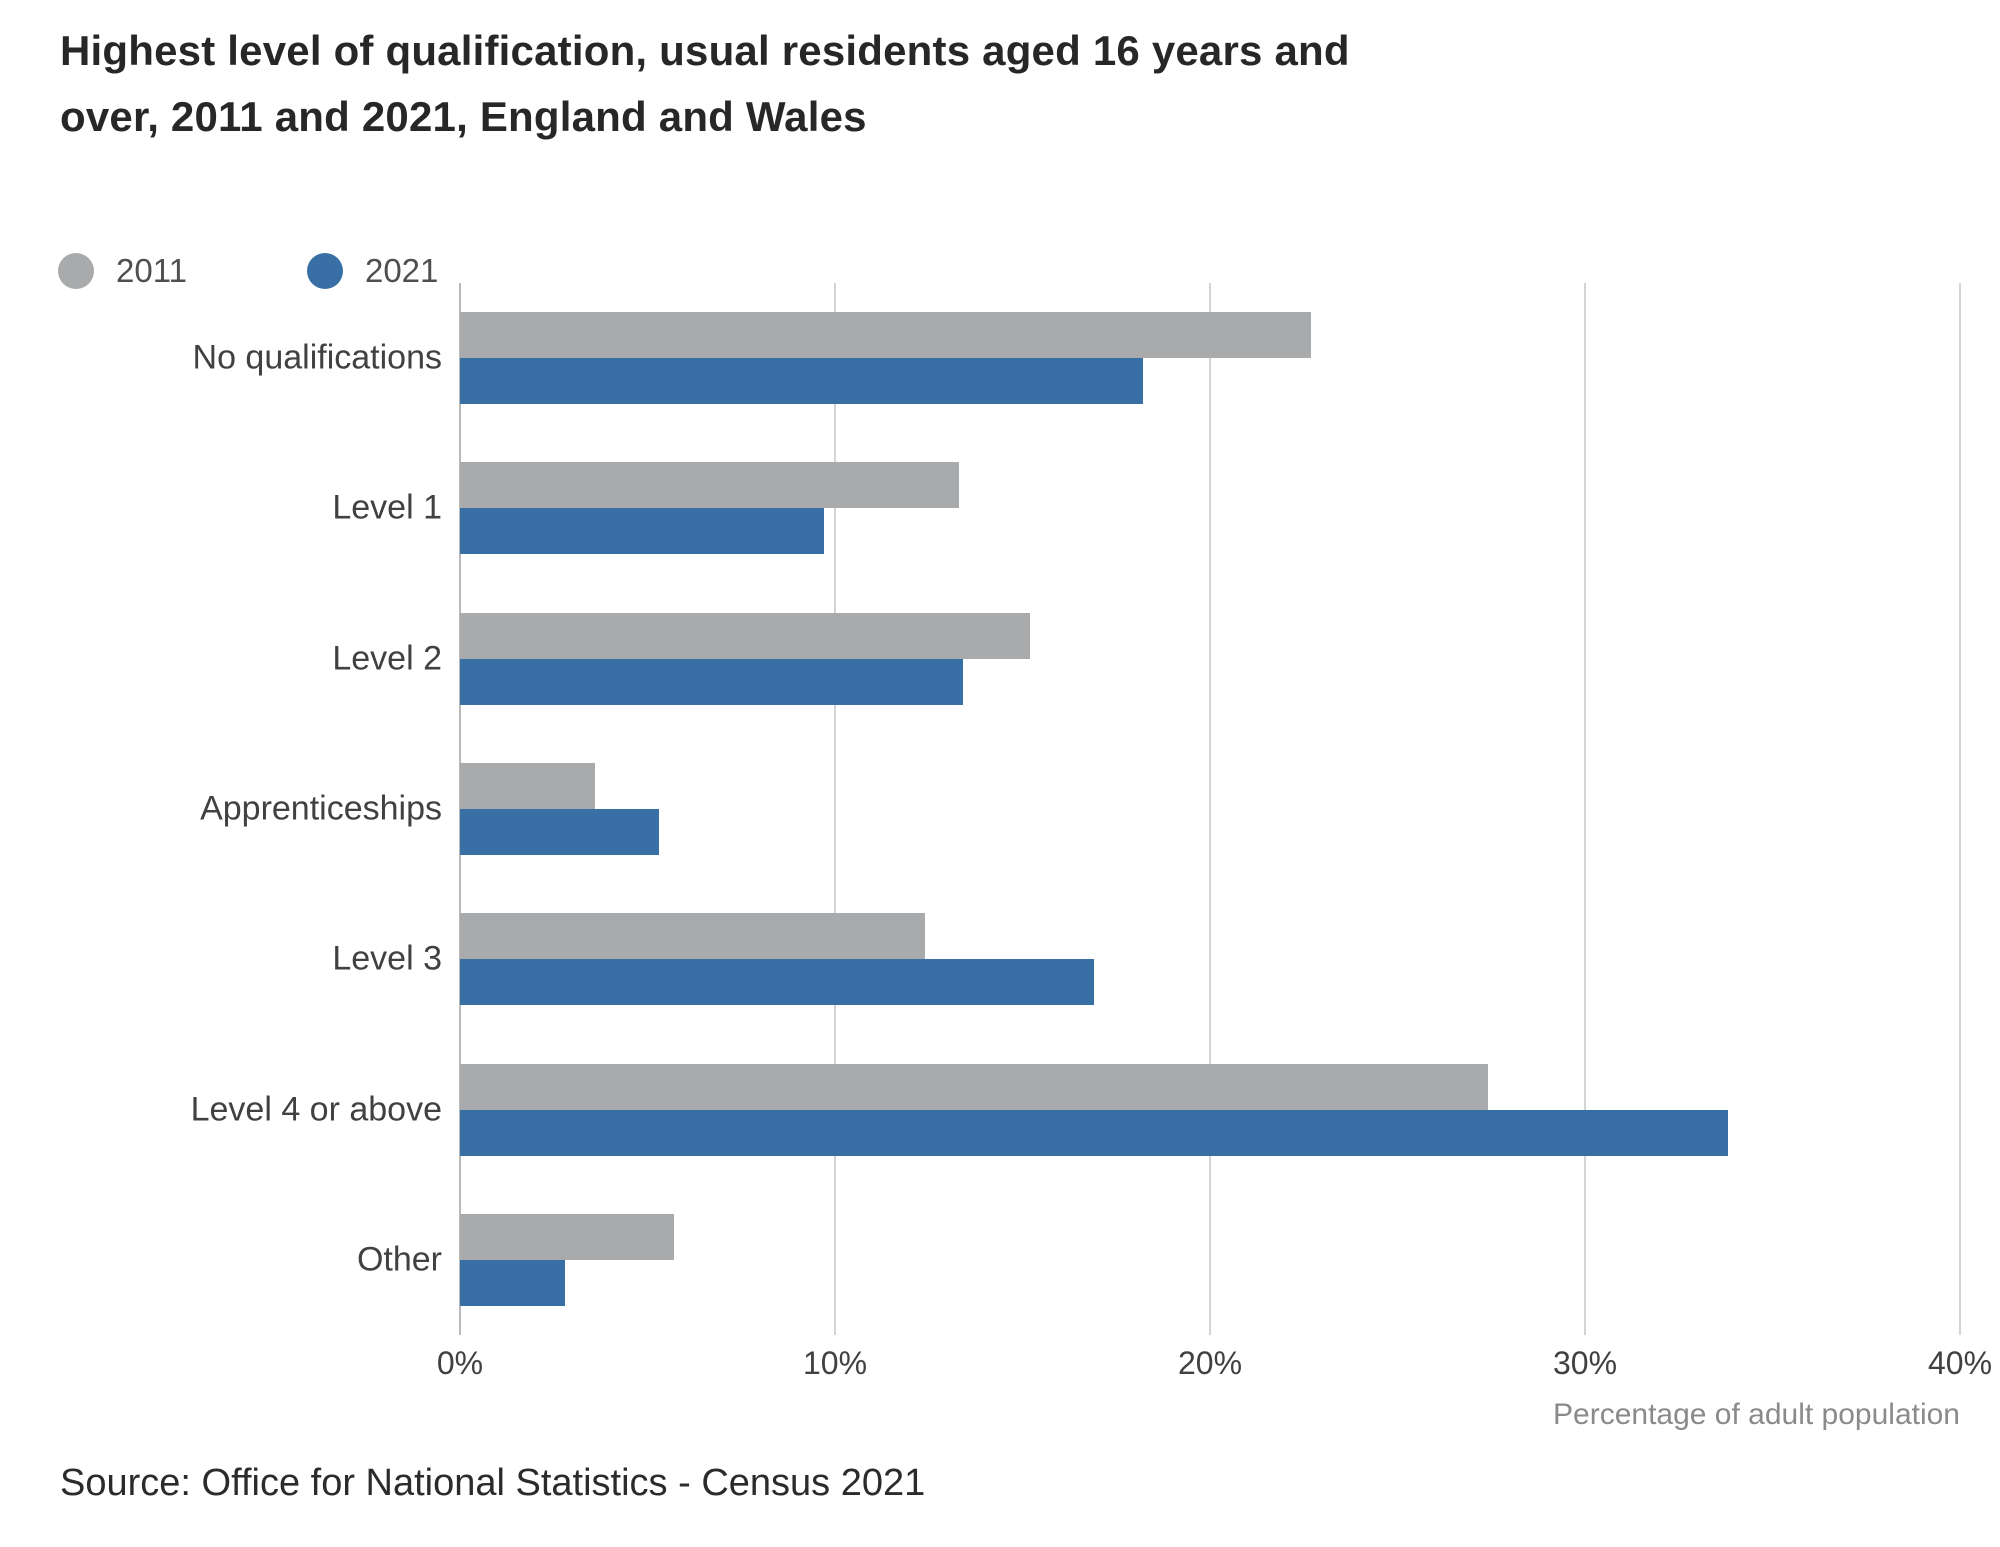 The image size is (2000, 1547). What do you see at coordinates (151, 270) in the screenshot?
I see `legend-label-2011: 2011` at bounding box center [151, 270].